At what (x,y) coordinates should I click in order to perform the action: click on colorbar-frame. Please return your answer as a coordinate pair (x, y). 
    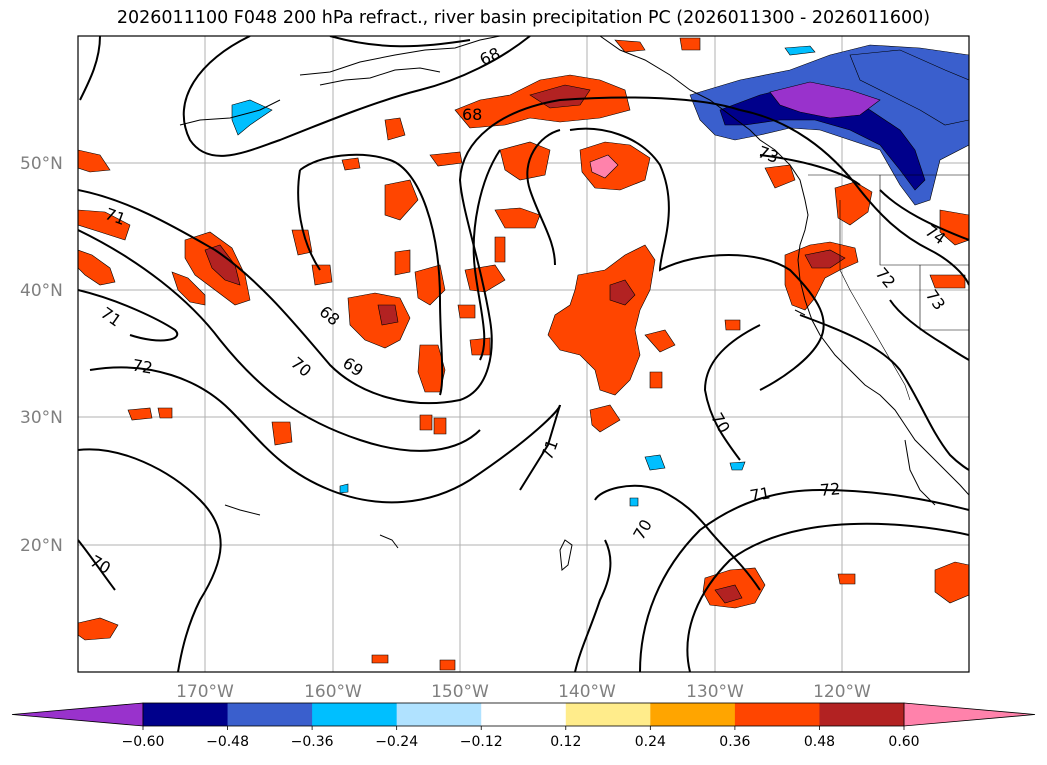
    Looking at the image, I should click on (523, 714).